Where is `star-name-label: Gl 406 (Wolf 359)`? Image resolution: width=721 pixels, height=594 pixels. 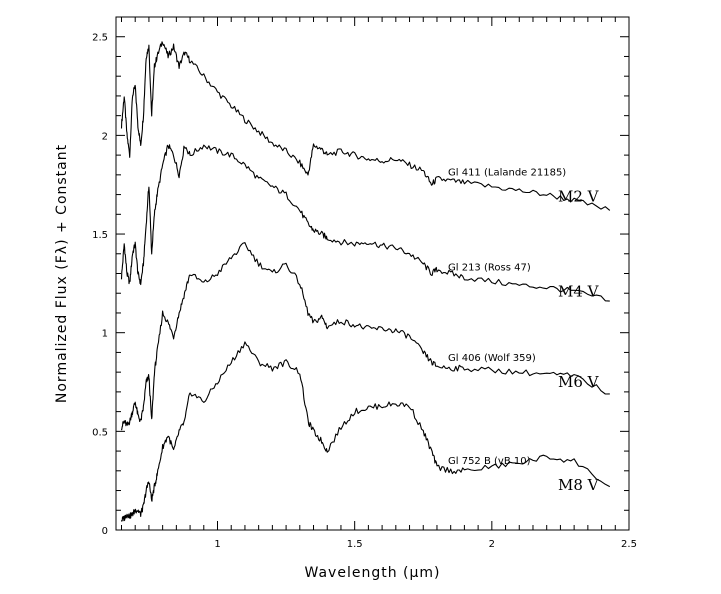 star-name-label: Gl 406 (Wolf 359) is located at coordinates (492, 358).